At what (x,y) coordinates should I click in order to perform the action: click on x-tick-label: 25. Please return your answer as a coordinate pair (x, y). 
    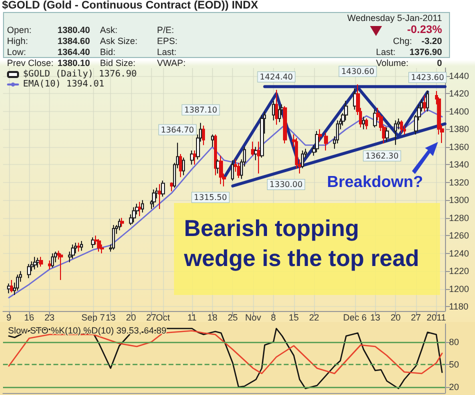
    Looking at the image, I should click on (233, 317).